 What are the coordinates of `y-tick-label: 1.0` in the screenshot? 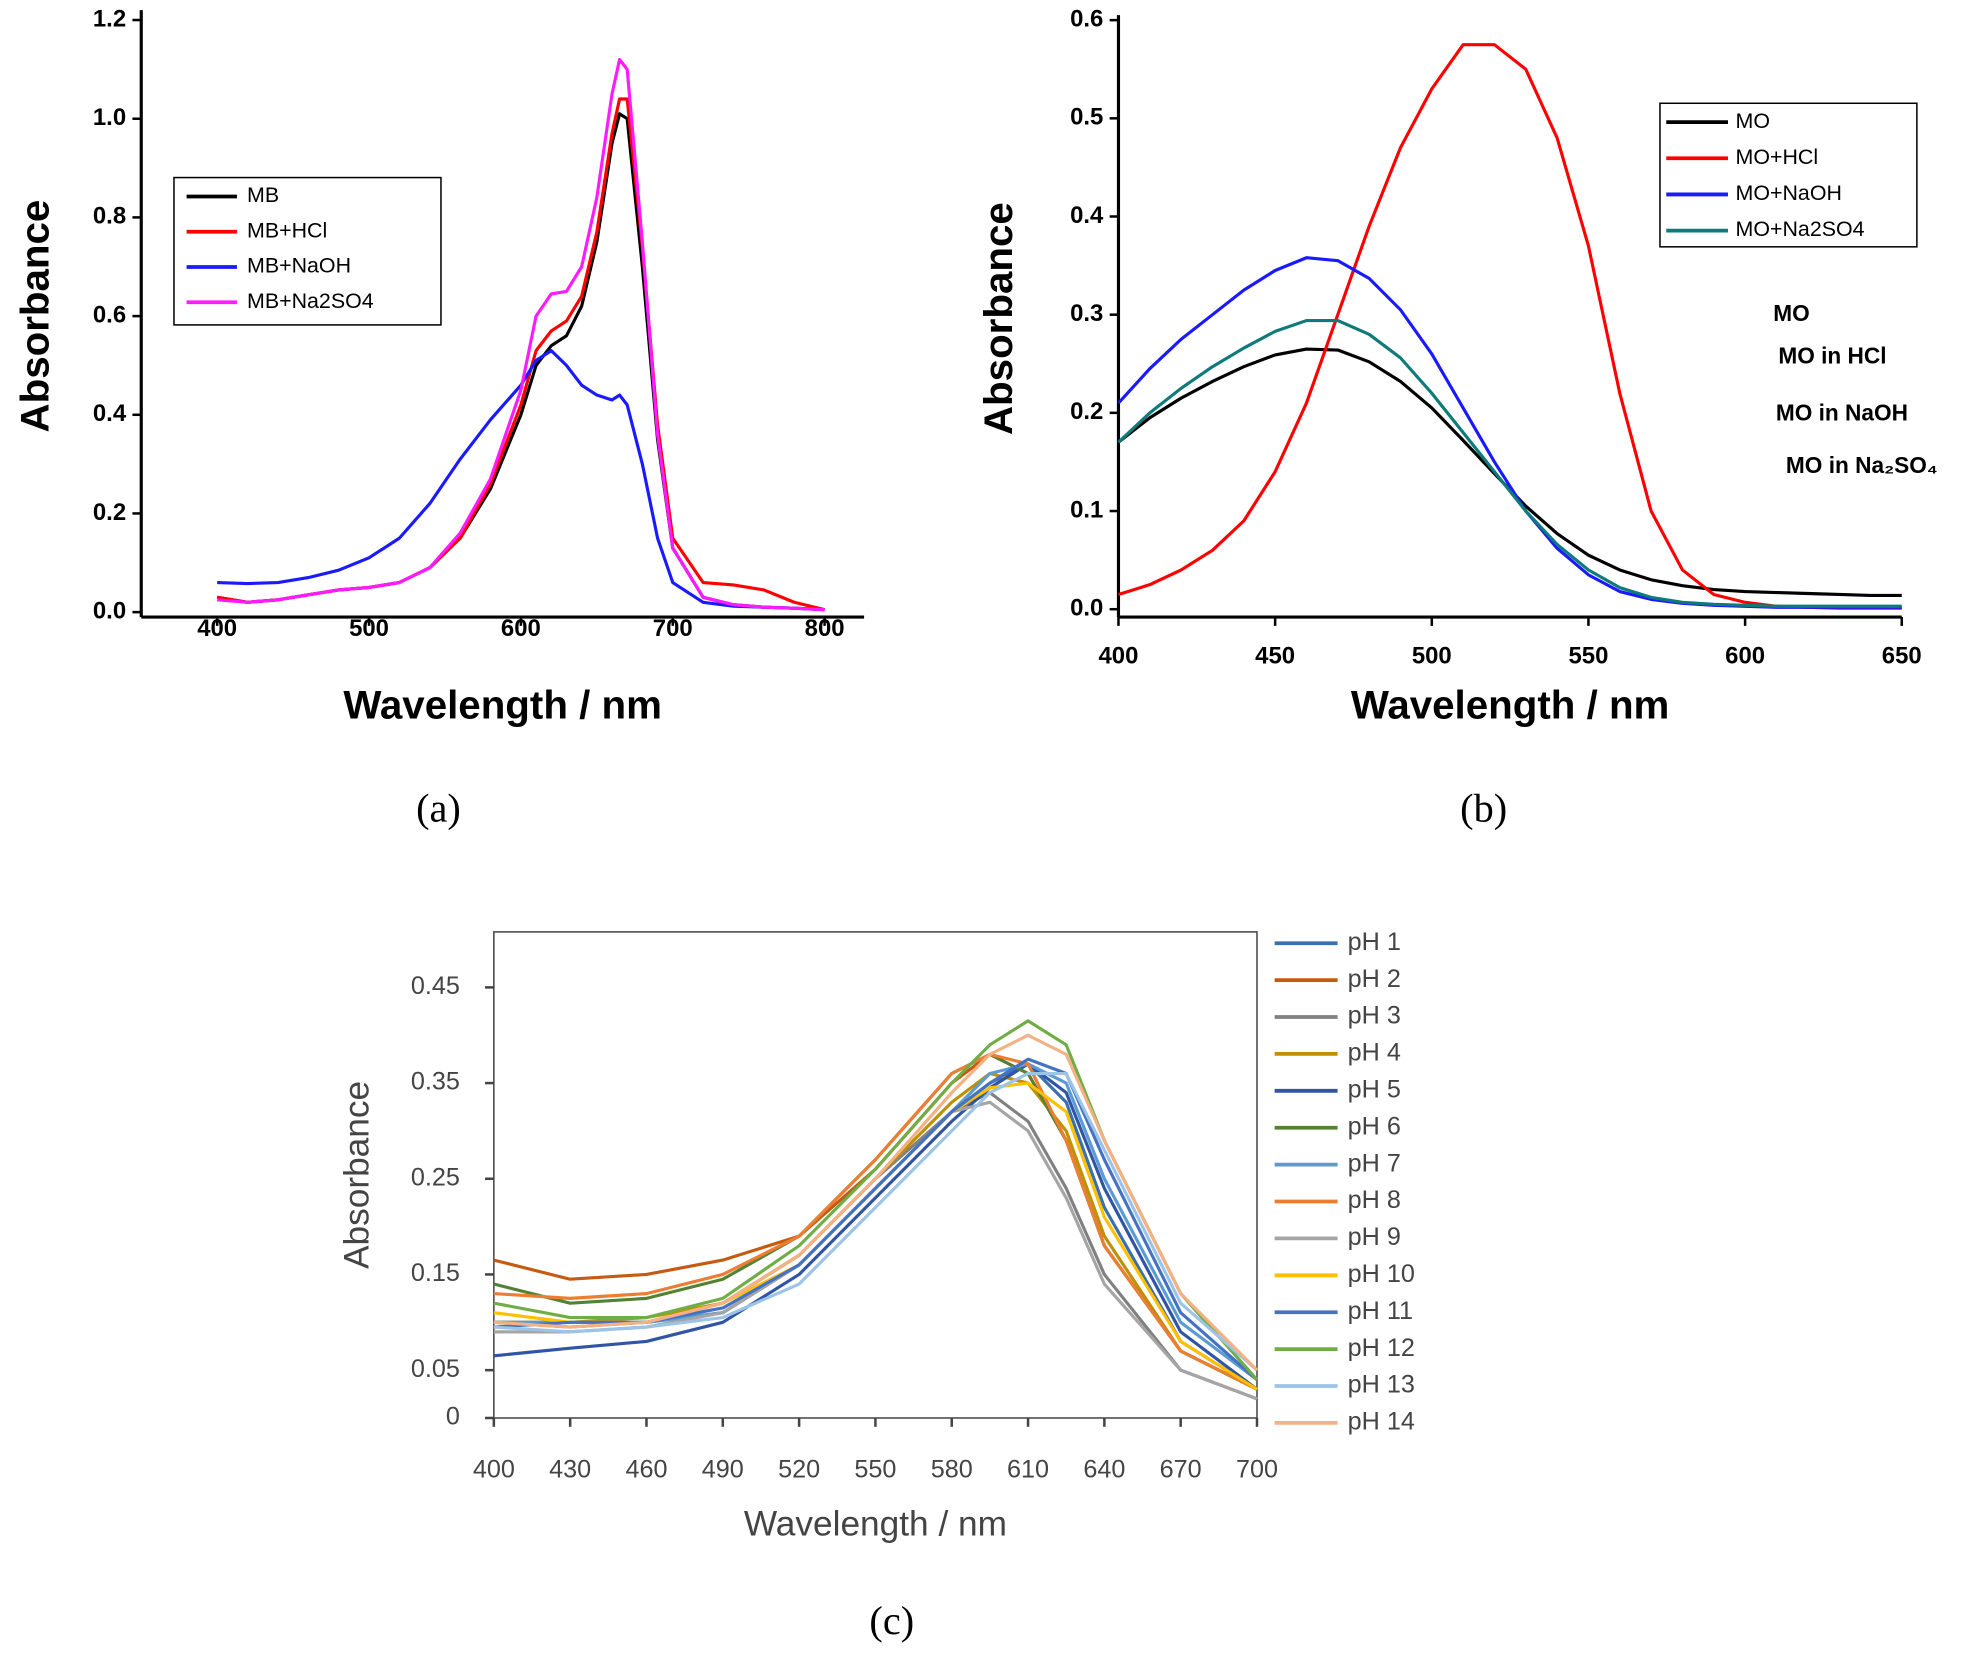 It's located at (109, 117).